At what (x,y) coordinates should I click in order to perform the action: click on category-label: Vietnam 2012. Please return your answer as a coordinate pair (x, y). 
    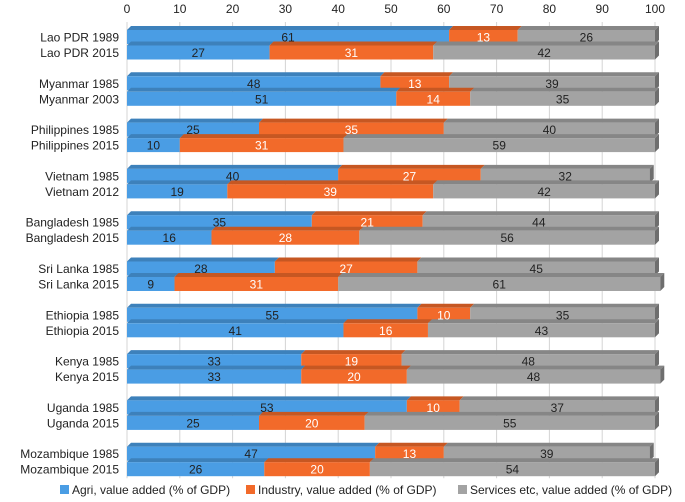
    Looking at the image, I should click on (82, 192).